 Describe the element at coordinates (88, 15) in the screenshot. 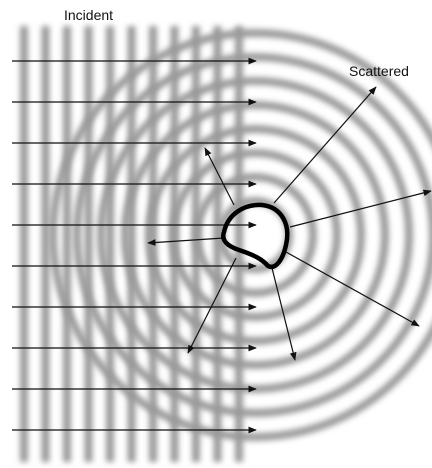

I see `incident-label: Incident` at that location.